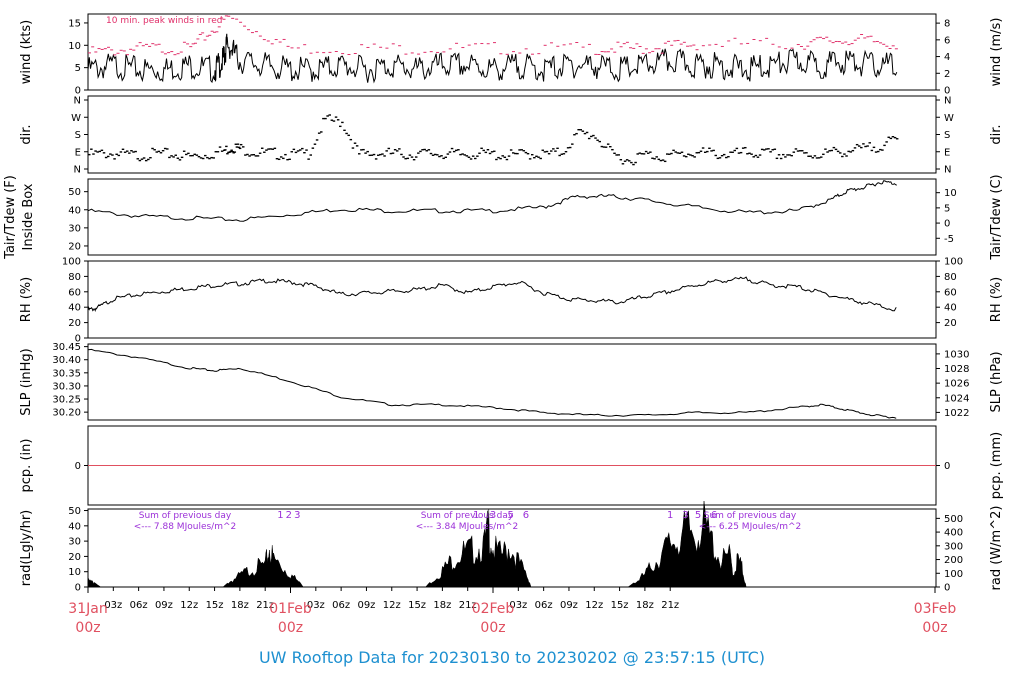 The image size is (1024, 700). I want to click on wind-tick-label-left: 10, so click(74, 46).